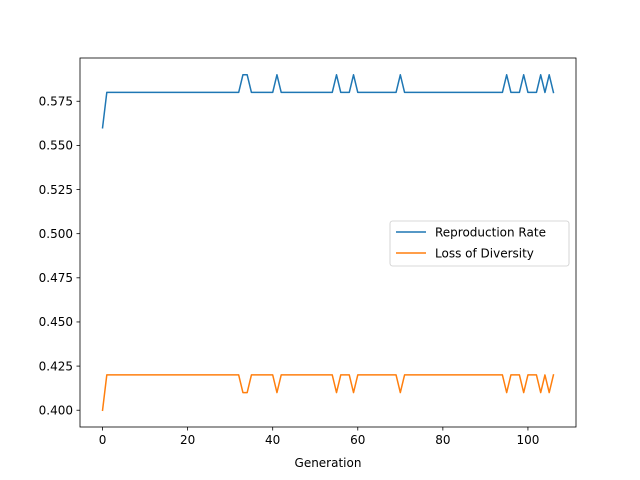  What do you see at coordinates (527, 440) in the screenshot?
I see `x-tick-label: 100` at bounding box center [527, 440].